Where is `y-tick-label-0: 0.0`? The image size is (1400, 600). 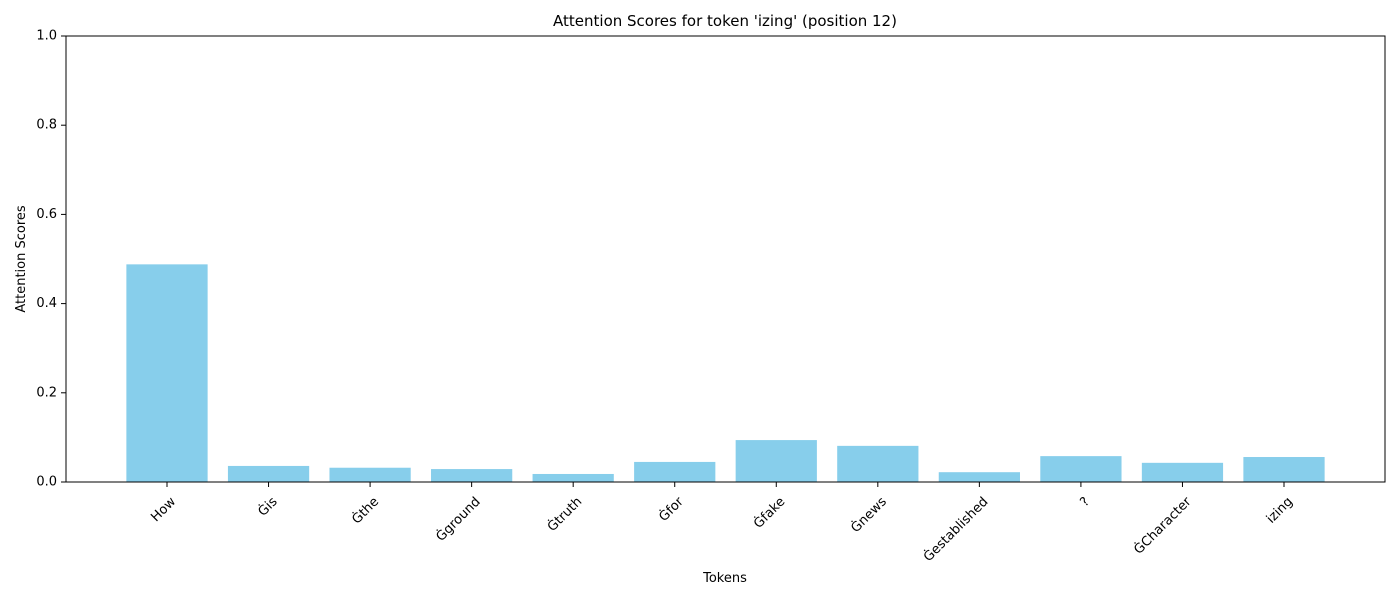
y-tick-label-0: 0.0 is located at coordinates (46, 482).